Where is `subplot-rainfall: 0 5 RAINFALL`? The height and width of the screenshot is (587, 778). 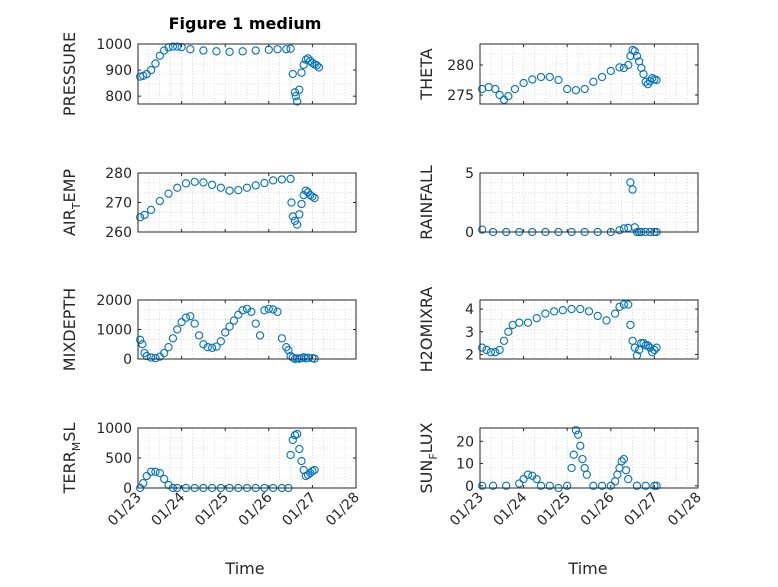
subplot-rainfall: 0 5 RAINFALL is located at coordinates (558, 203).